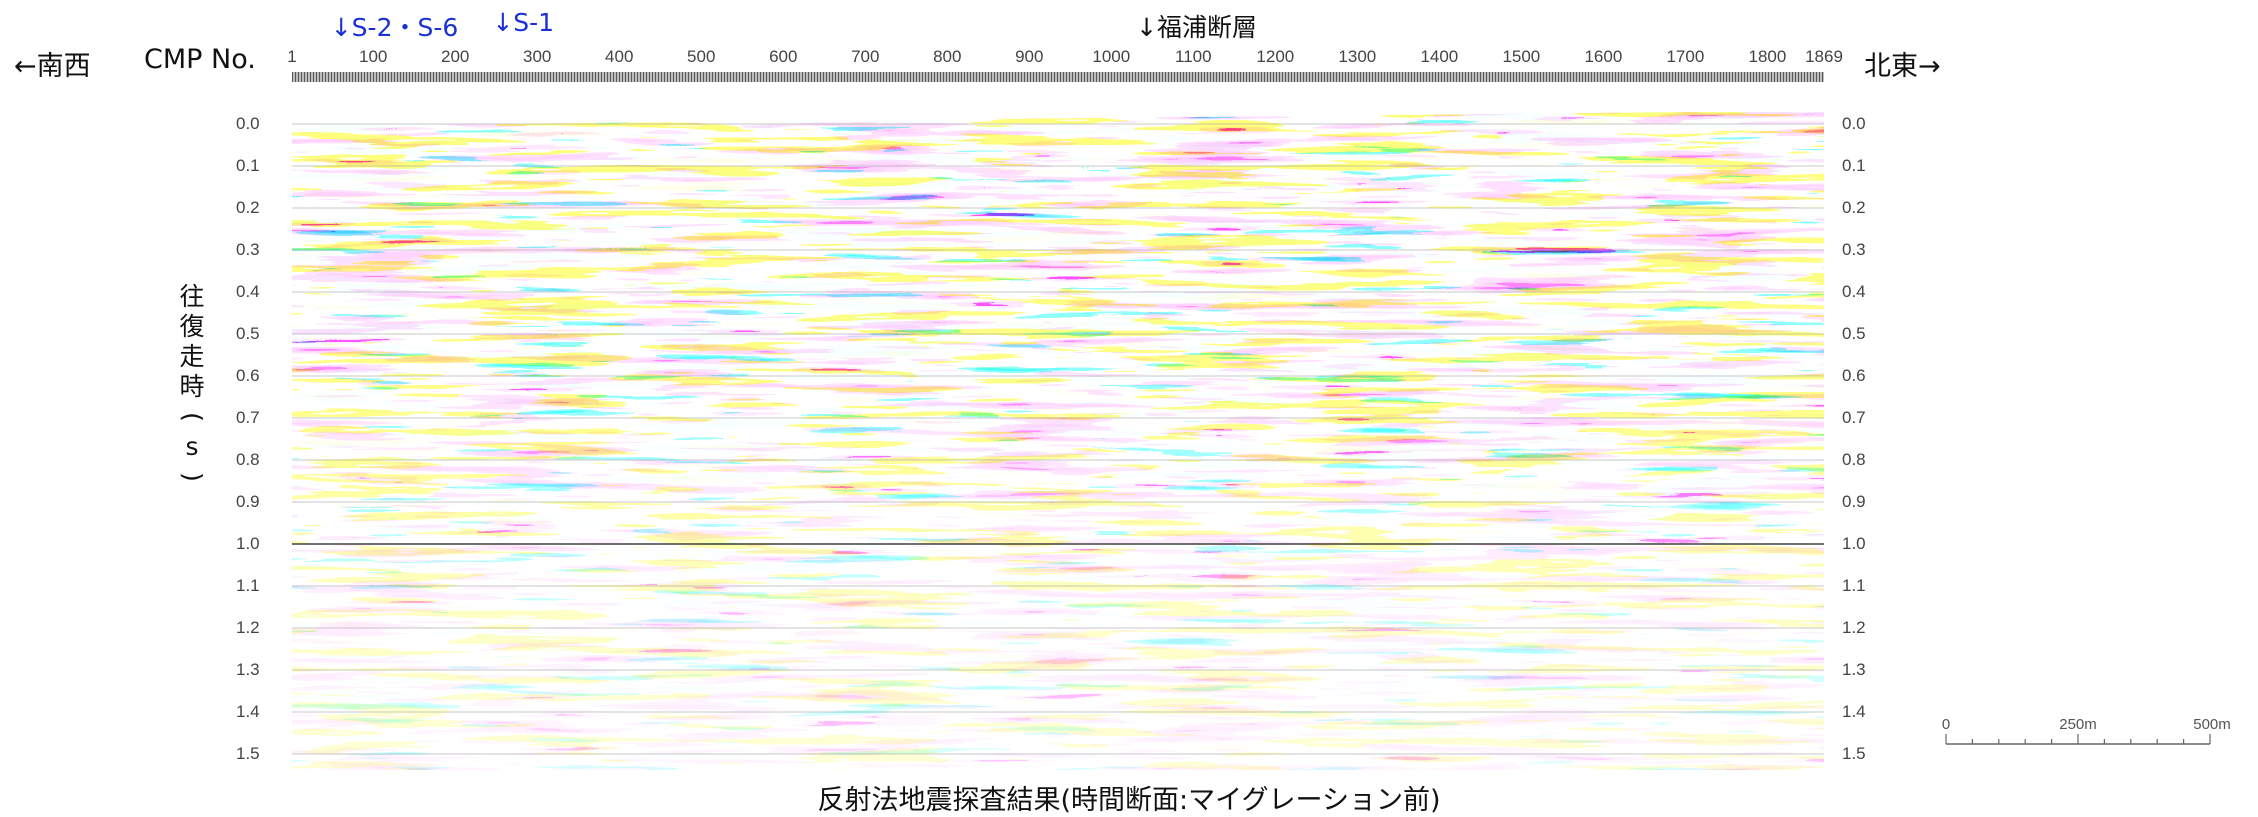  I want to click on time-tick-left-0.9: 0.9, so click(248, 501).